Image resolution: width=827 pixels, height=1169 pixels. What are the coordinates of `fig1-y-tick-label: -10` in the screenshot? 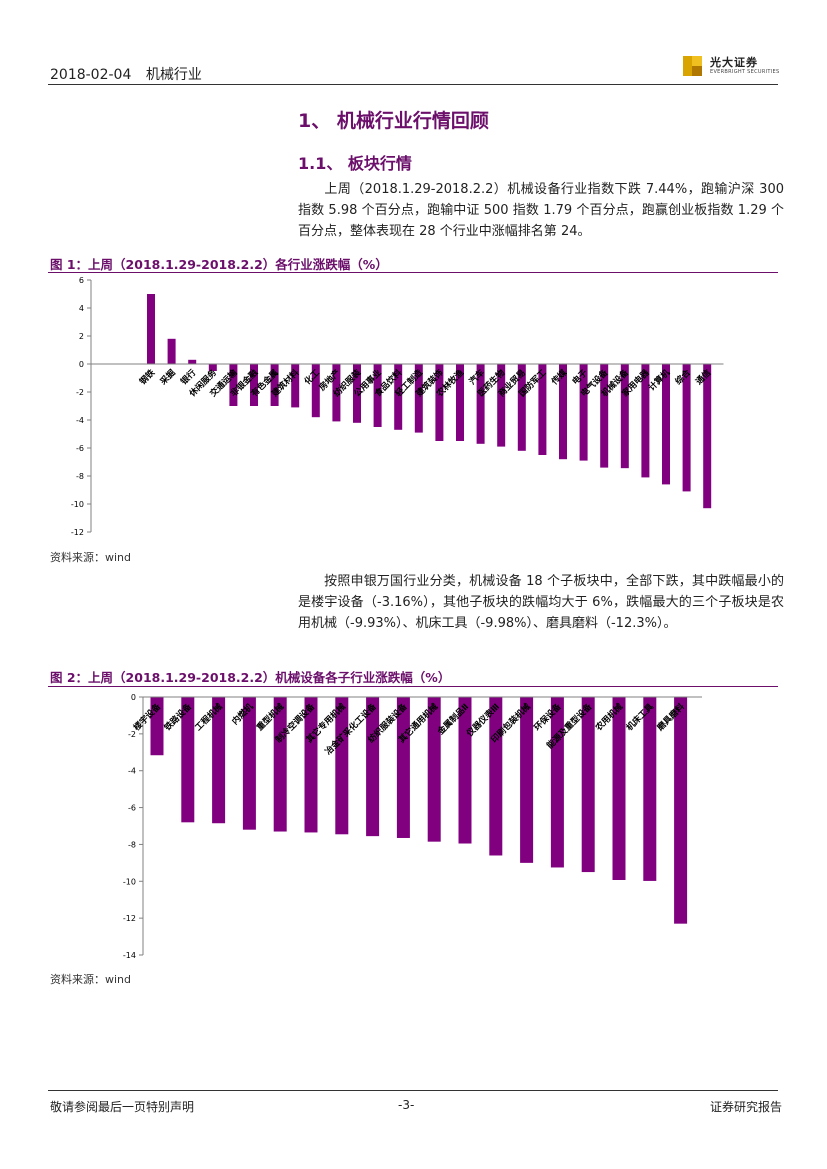 It's located at (77, 504).